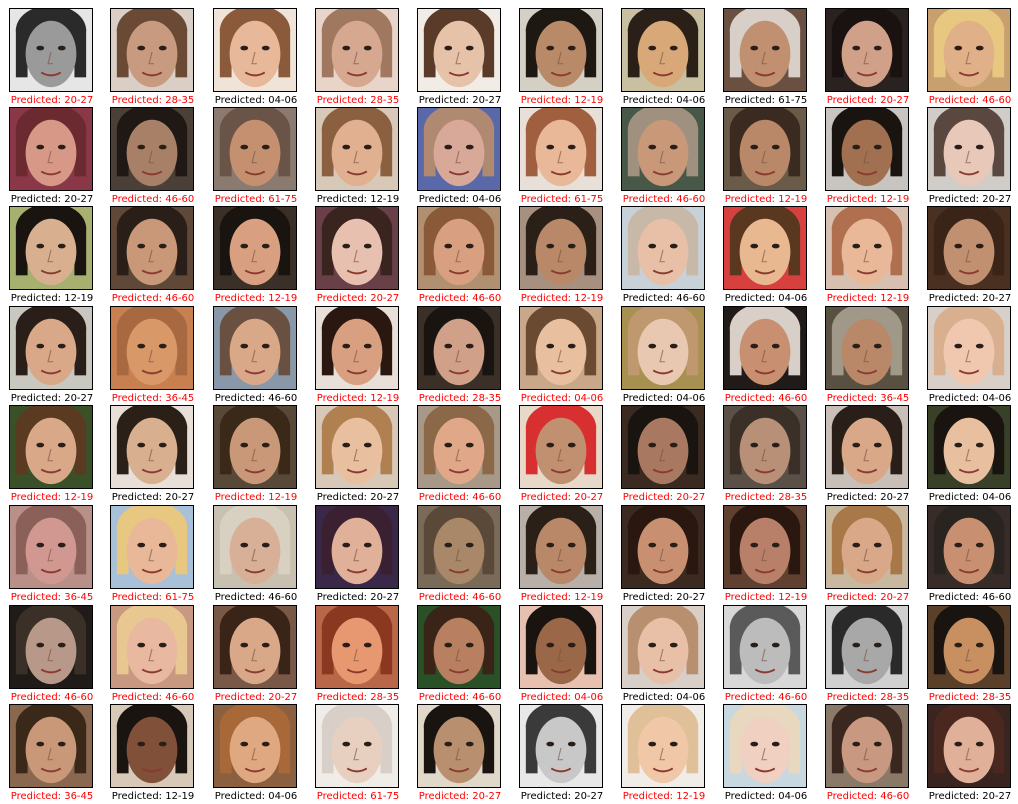  I want to click on face-cell: Predicted: 28-35, so click(153, 58).